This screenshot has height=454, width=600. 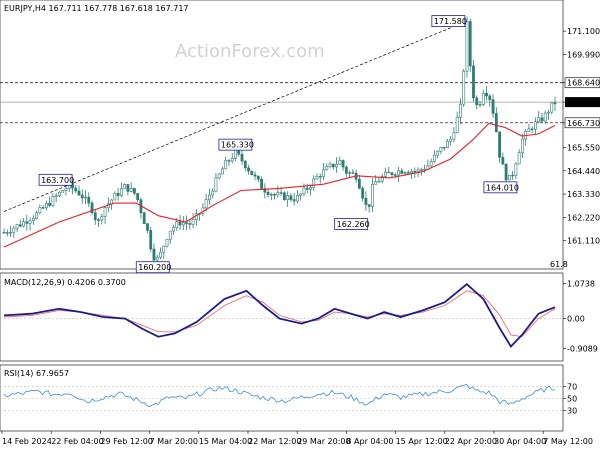 I want to click on x-axis-label: 15 Apr 12:00, so click(x=422, y=441).